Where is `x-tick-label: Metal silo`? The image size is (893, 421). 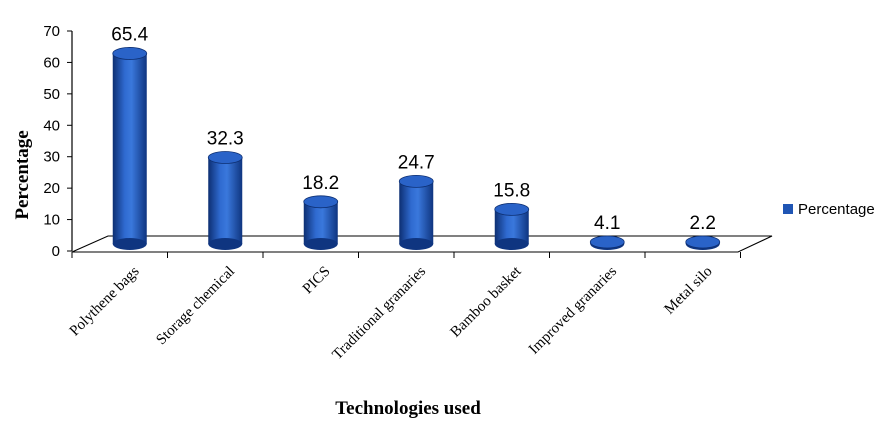 x-tick-label: Metal silo is located at coordinates (689, 291).